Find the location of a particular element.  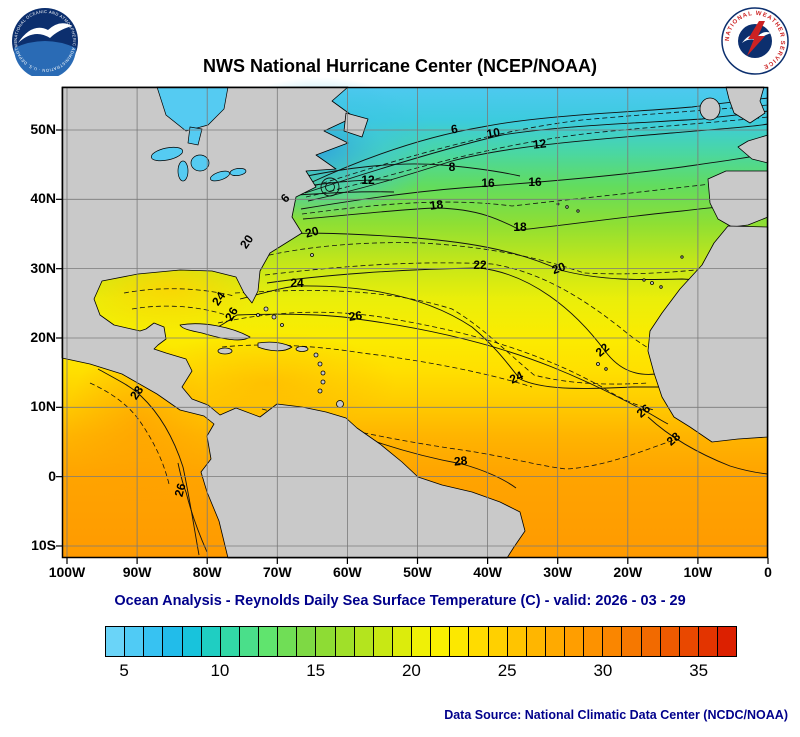

x-axis-tick-label: 100W is located at coordinates (67, 572).